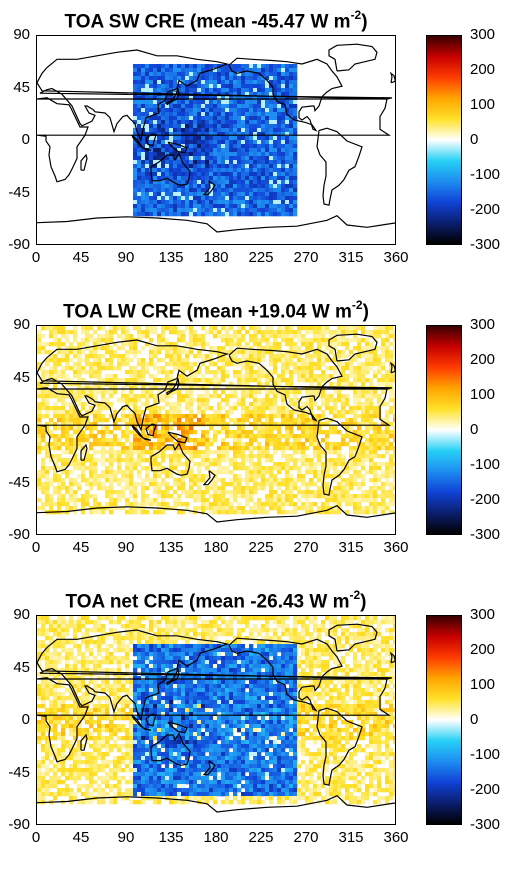 The image size is (519, 872). What do you see at coordinates (207, 21) in the screenshot?
I see `title-text: TOA SW CRE (mean -45.47 W m` at bounding box center [207, 21].